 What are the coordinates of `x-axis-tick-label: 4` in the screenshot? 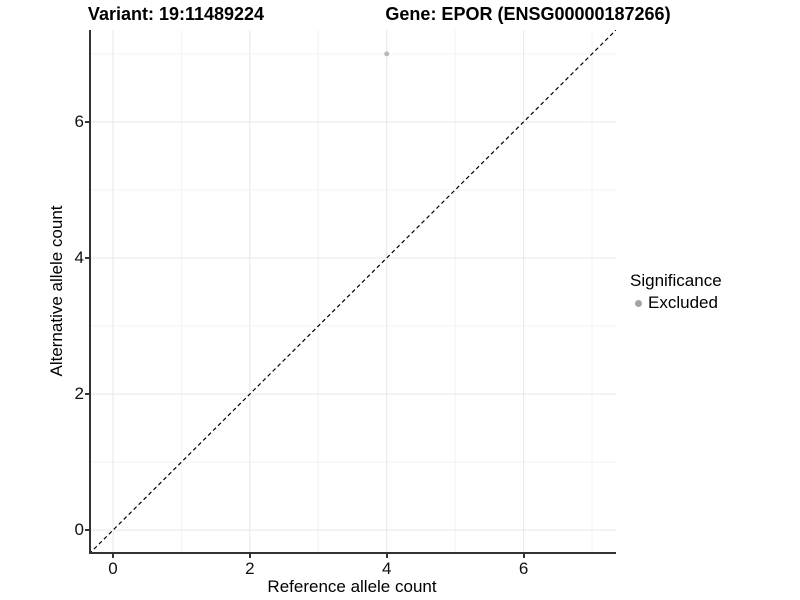 It's located at (386, 568).